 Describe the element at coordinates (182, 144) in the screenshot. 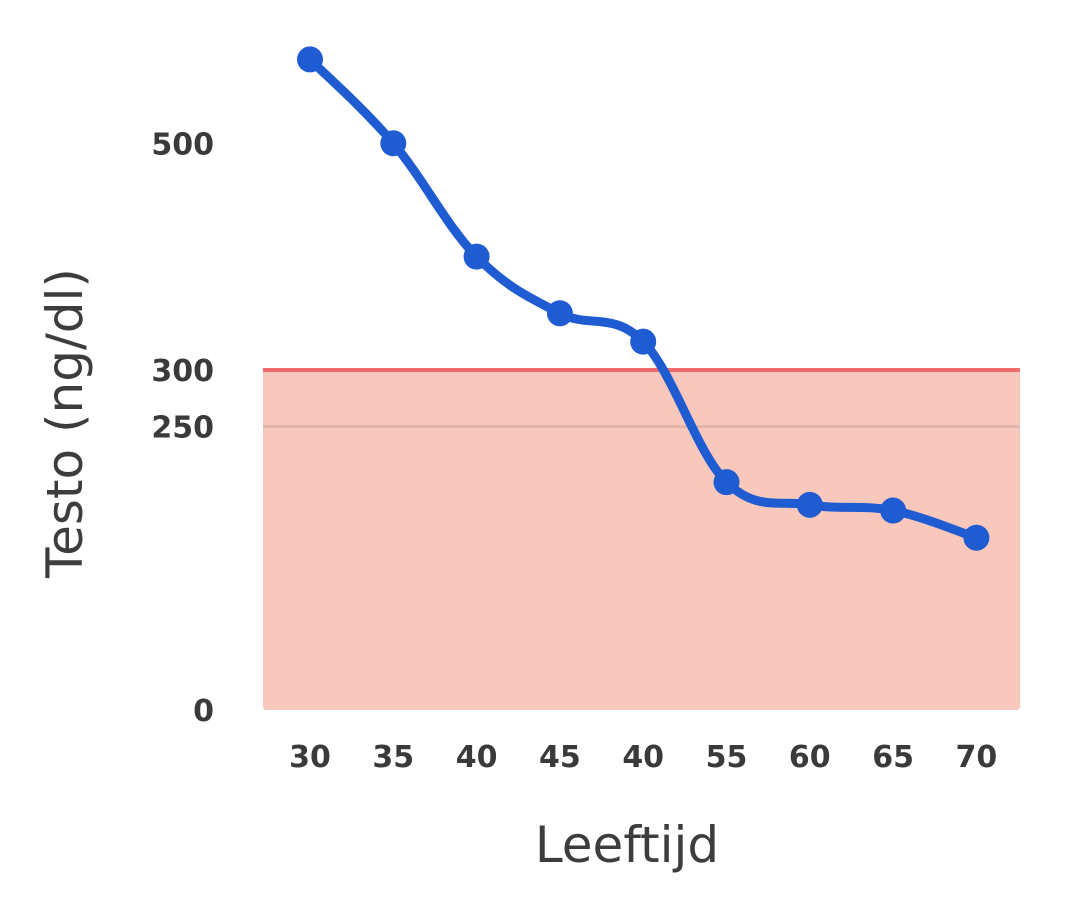

I see `y-tick-label: 500` at that location.